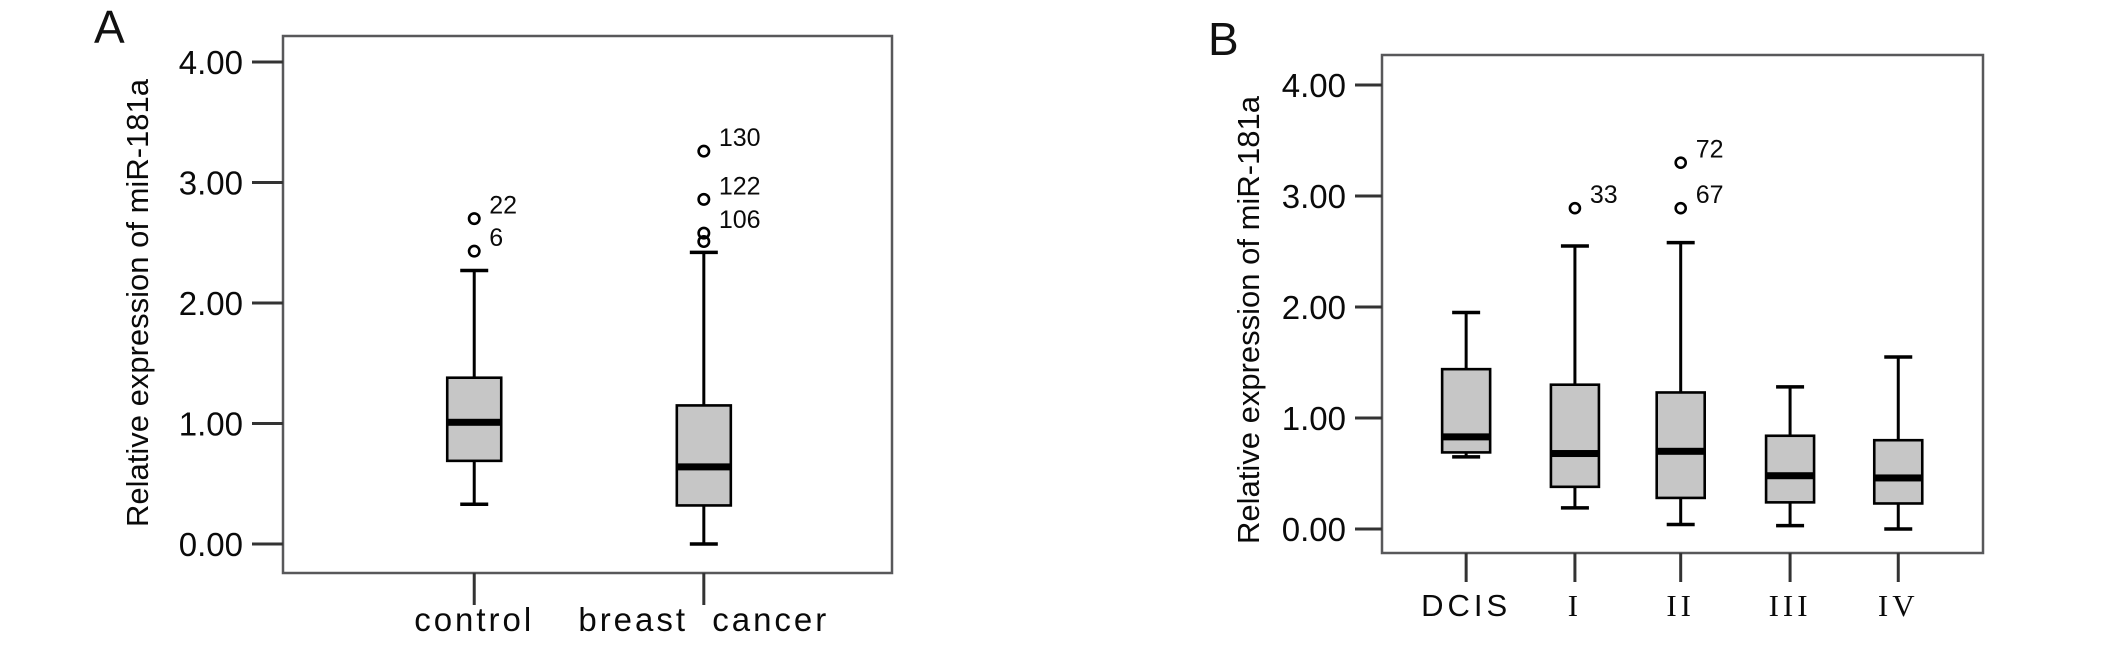  I want to click on box-dcis, so click(1466, 384).